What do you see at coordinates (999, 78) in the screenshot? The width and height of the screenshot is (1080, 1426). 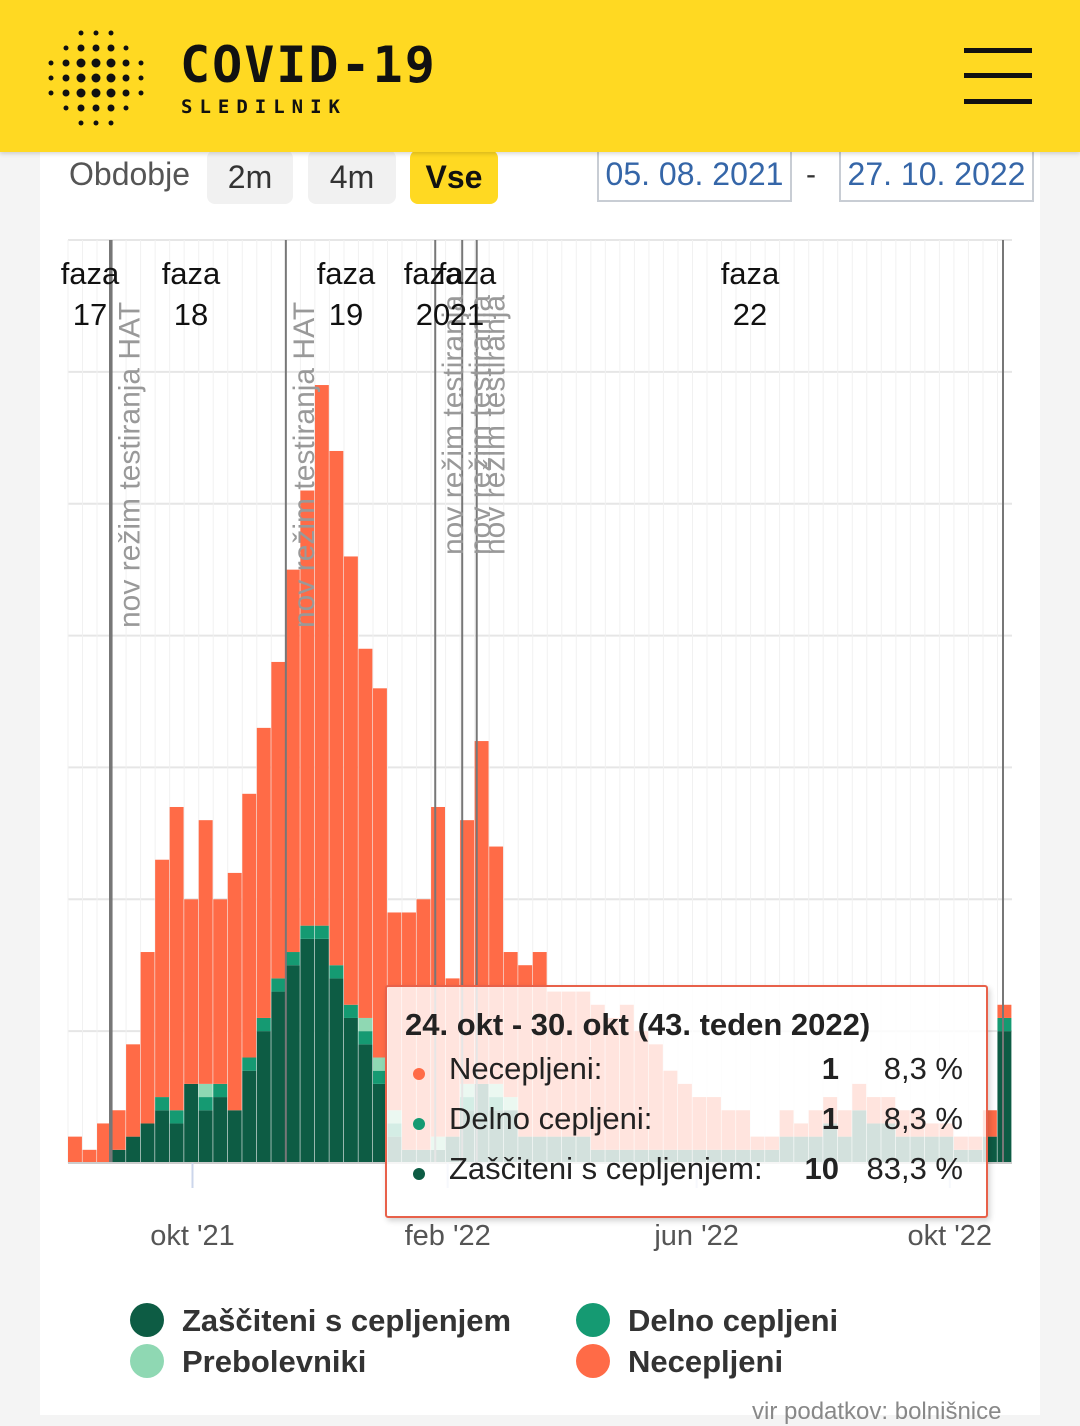 I see `hamburger-menu-icon` at bounding box center [999, 78].